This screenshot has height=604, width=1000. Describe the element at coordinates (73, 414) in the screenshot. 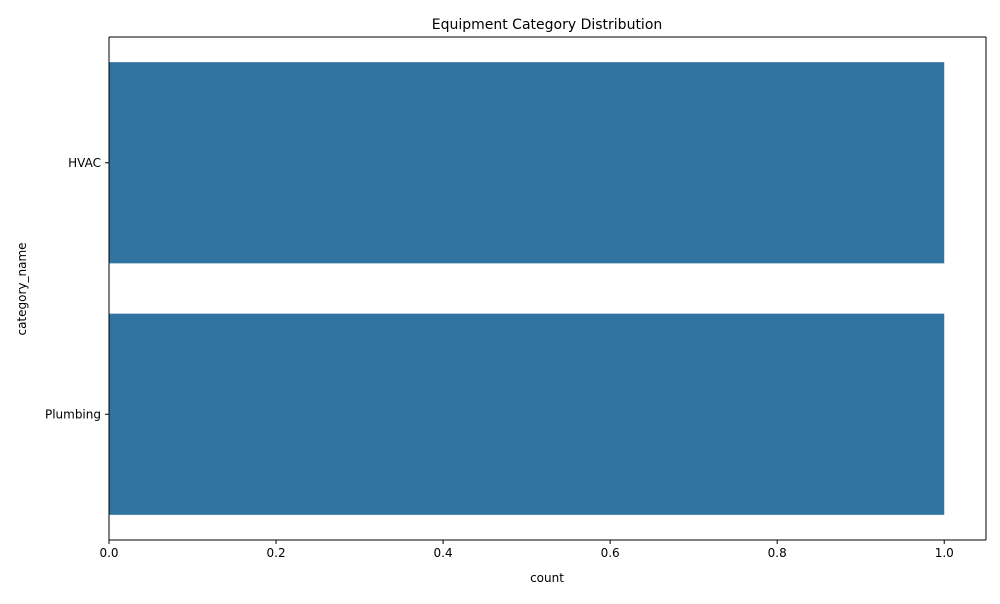

I see `y-tick-label: Plumbing` at that location.